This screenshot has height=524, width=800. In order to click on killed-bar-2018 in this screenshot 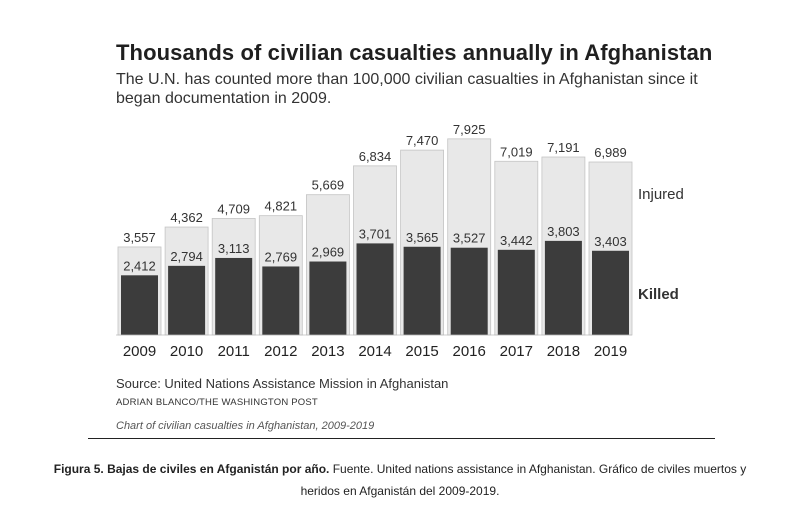, I will do `click(563, 287)`.